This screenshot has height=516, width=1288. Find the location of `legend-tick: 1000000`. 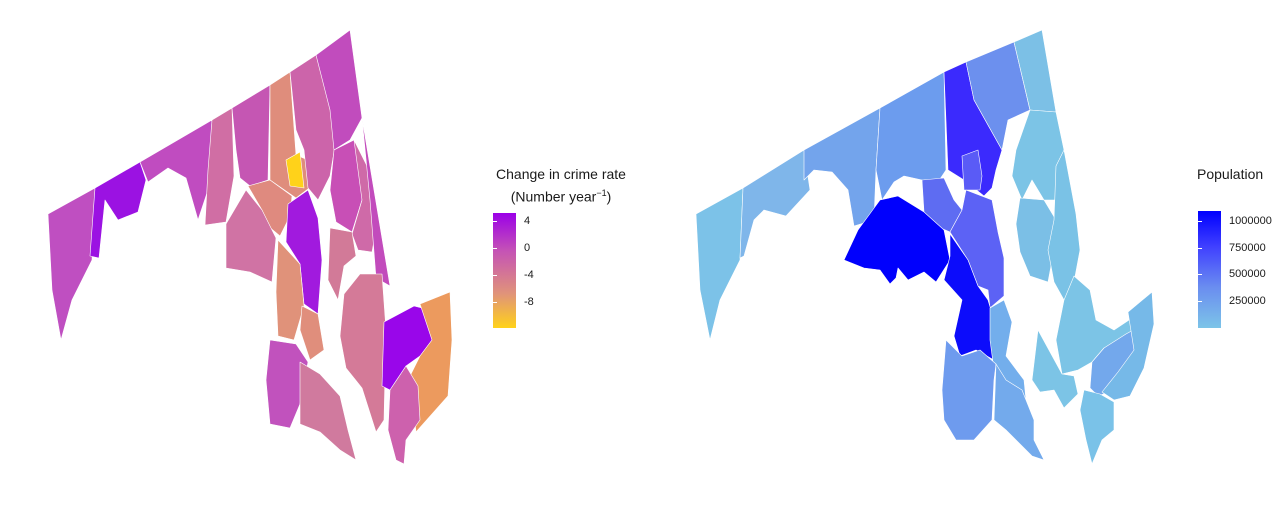

legend-tick: 1000000 is located at coordinates (1250, 221).